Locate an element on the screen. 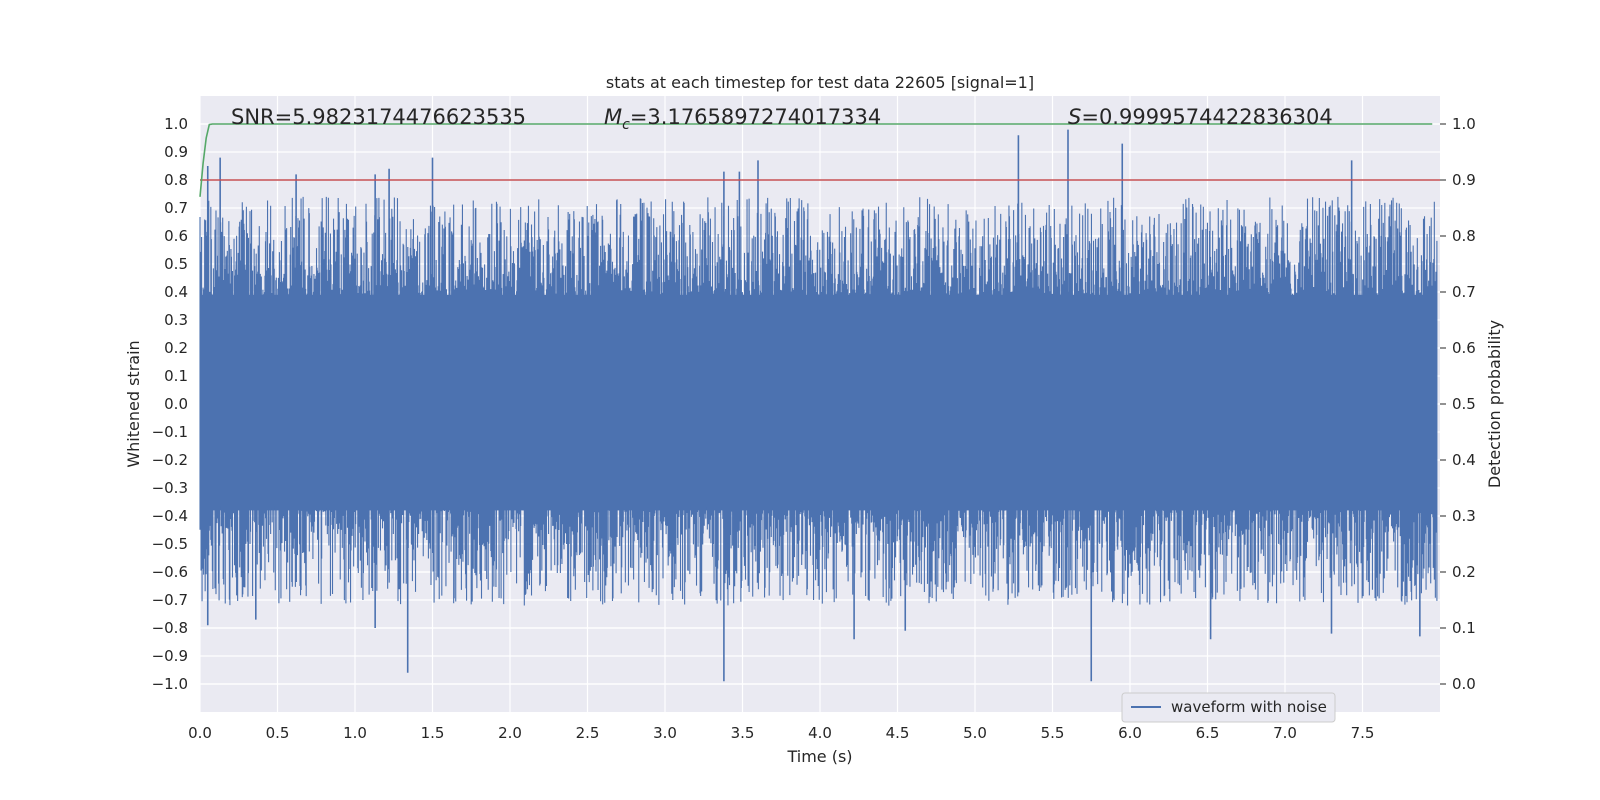 The width and height of the screenshot is (1600, 800). y2-tick-label: 0.2 is located at coordinates (1464, 572).